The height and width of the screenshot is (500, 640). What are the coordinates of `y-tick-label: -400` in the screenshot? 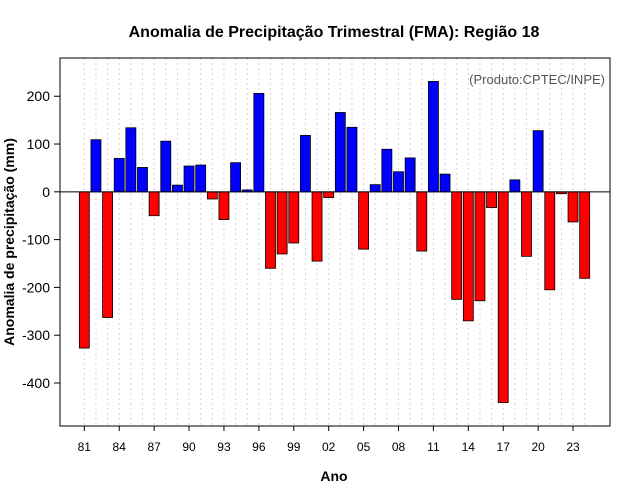 It's located at (36, 383).